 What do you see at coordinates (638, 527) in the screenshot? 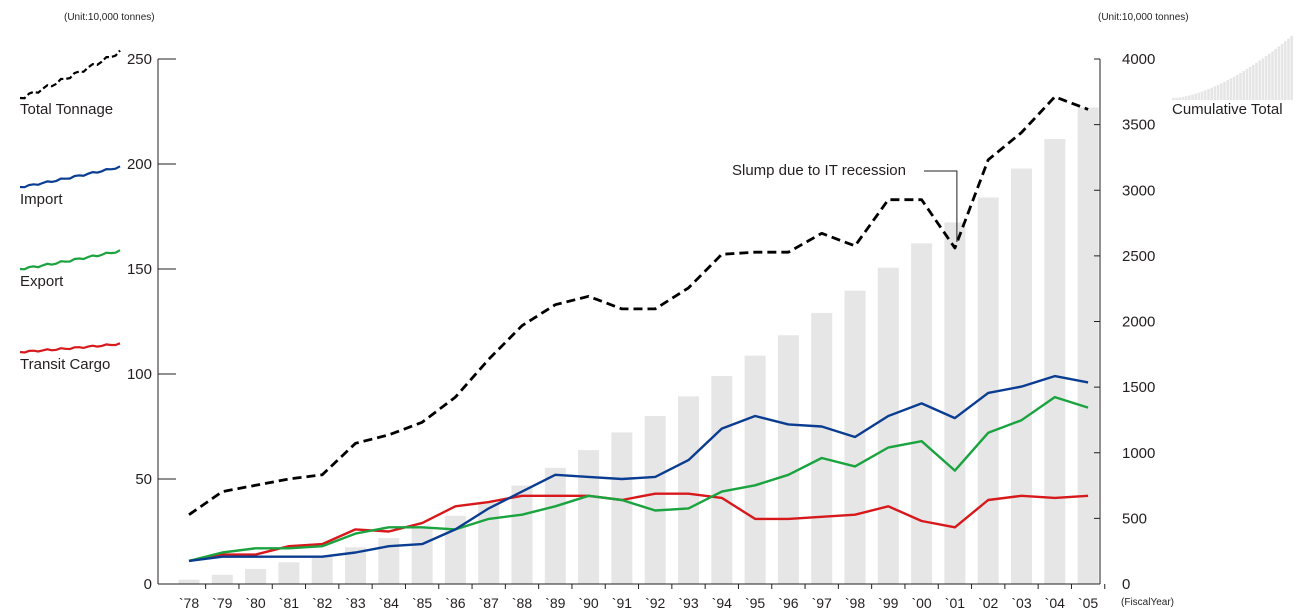
I see `line-transit-cargo` at bounding box center [638, 527].